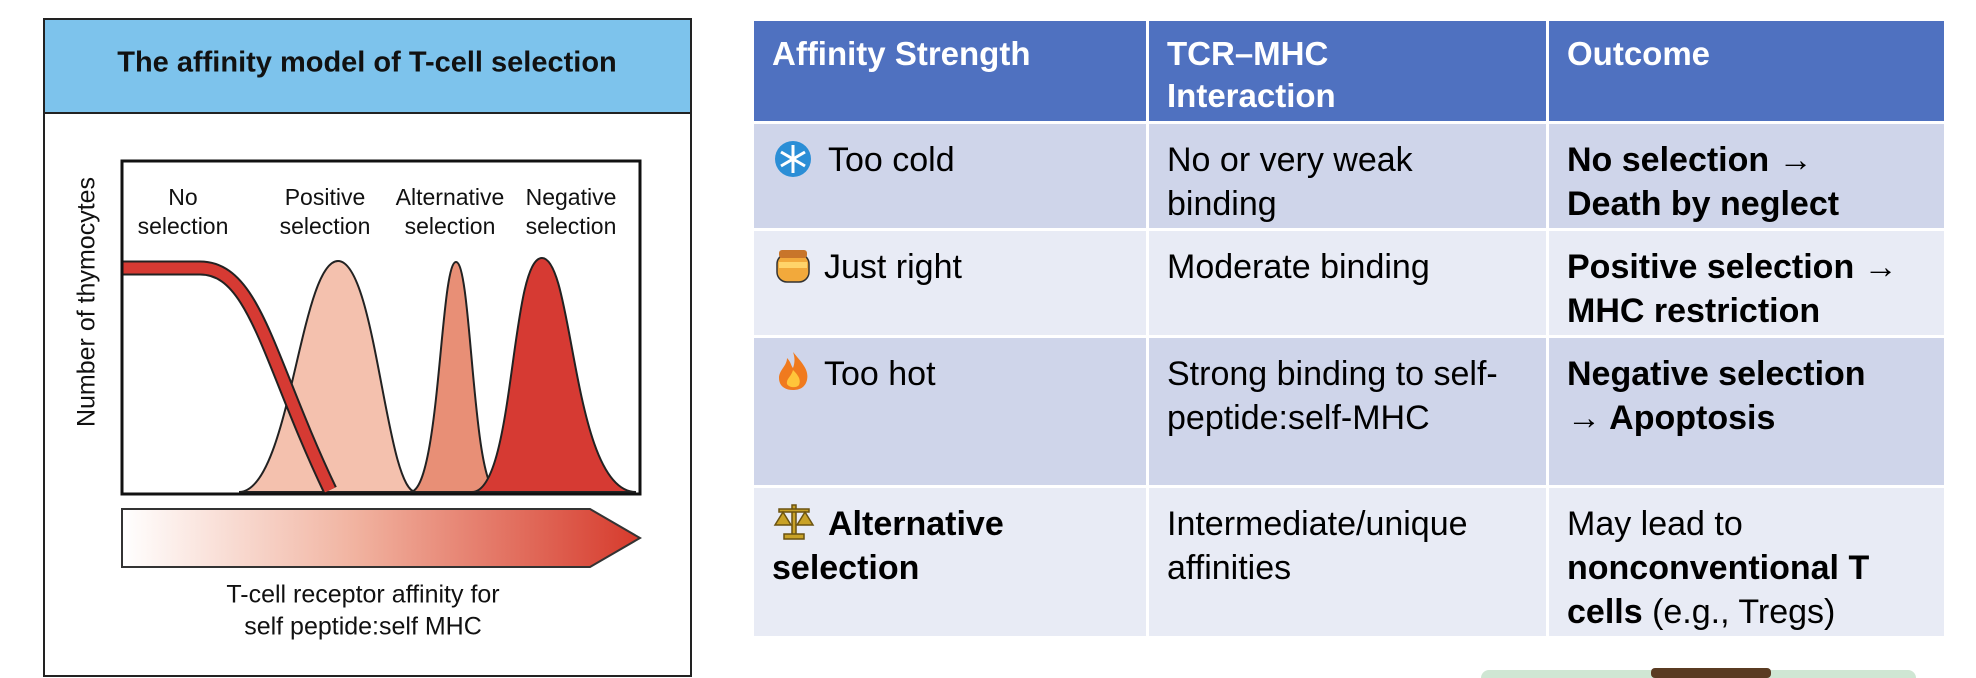  What do you see at coordinates (1222, 204) in the screenshot?
I see `cell-text: binding` at bounding box center [1222, 204].